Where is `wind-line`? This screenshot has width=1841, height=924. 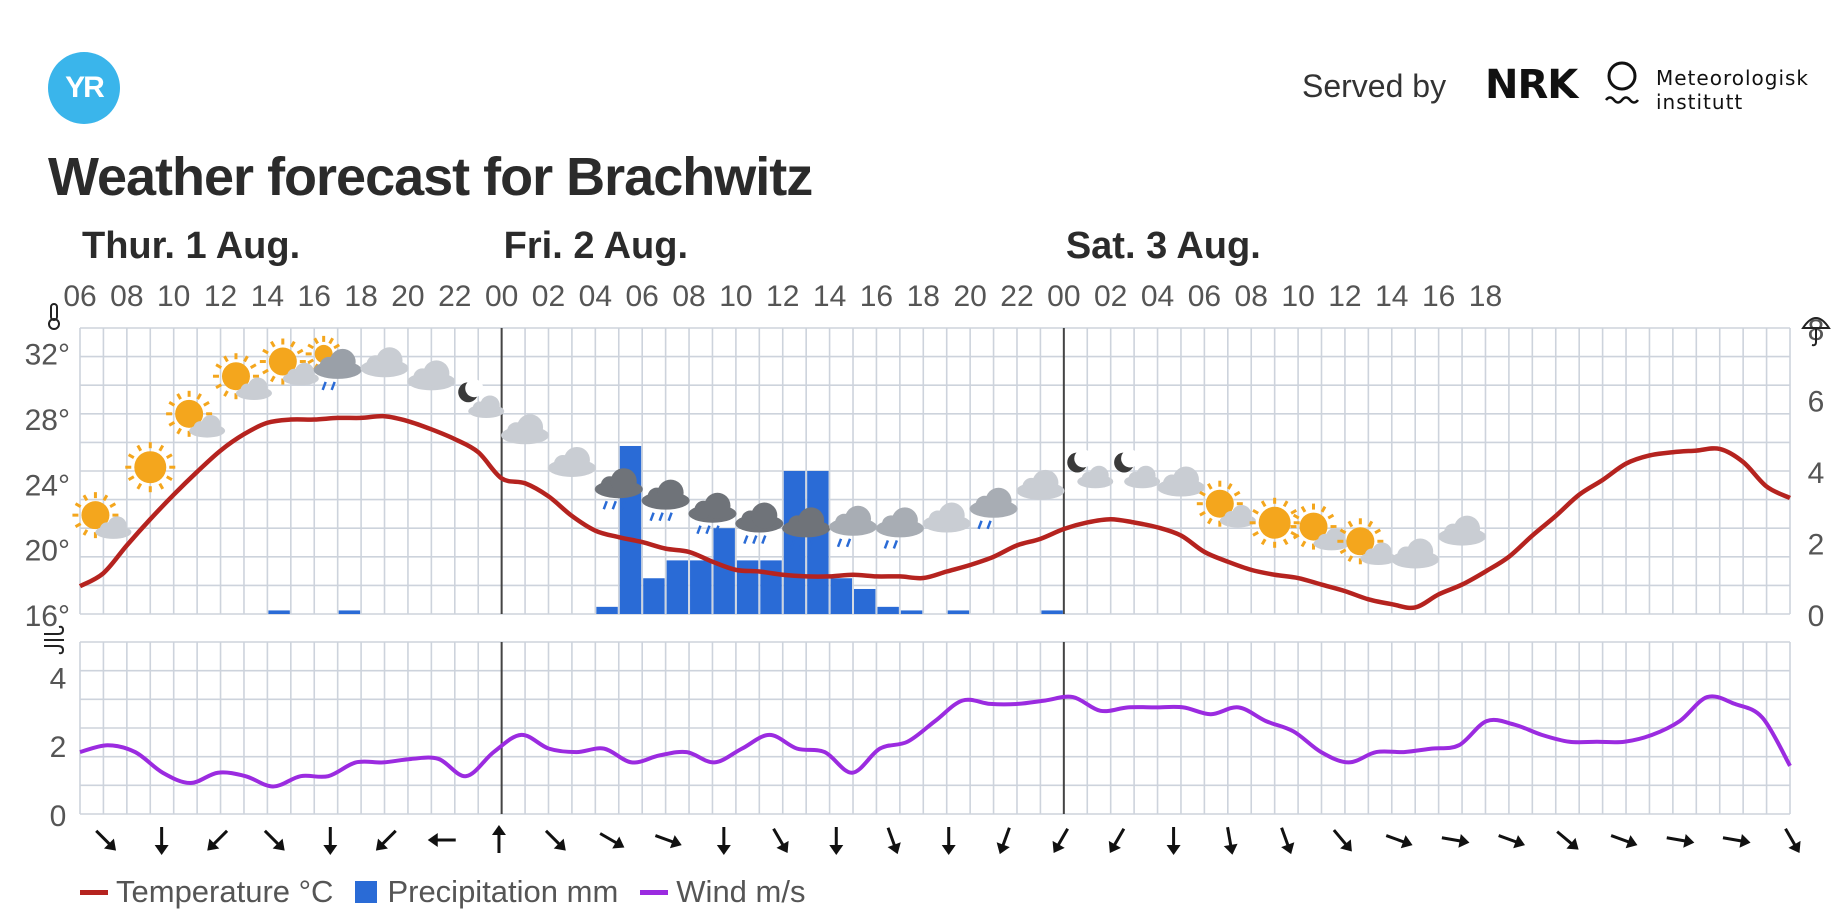
wind-line is located at coordinates (935, 741).